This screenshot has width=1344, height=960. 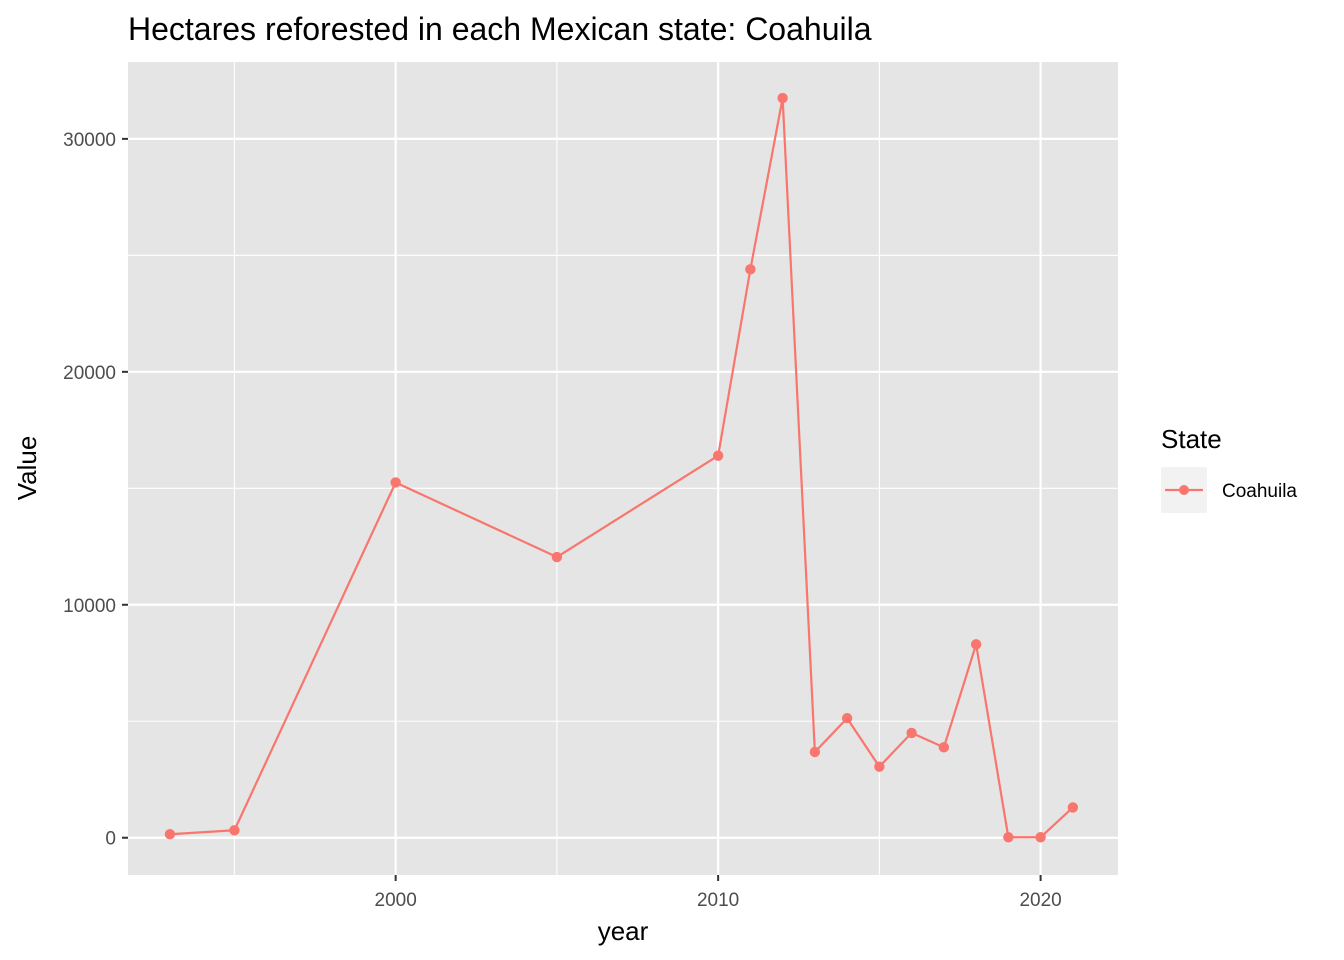 What do you see at coordinates (89, 140) in the screenshot?
I see `y-tick-label: 30000` at bounding box center [89, 140].